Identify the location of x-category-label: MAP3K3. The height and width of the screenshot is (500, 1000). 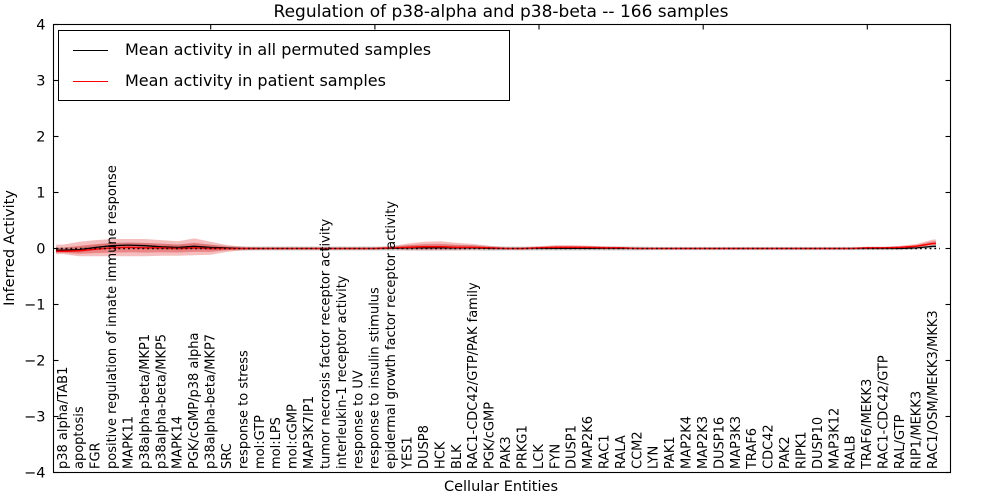
(736, 442).